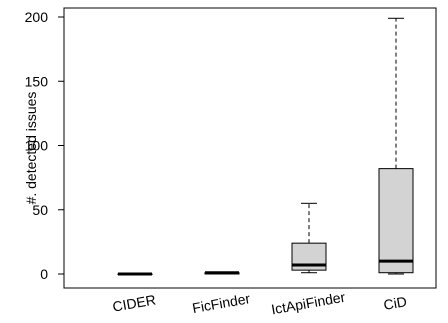  Describe the element at coordinates (308, 303) in the screenshot. I see `x-tick-label: IctApiFinder` at that location.